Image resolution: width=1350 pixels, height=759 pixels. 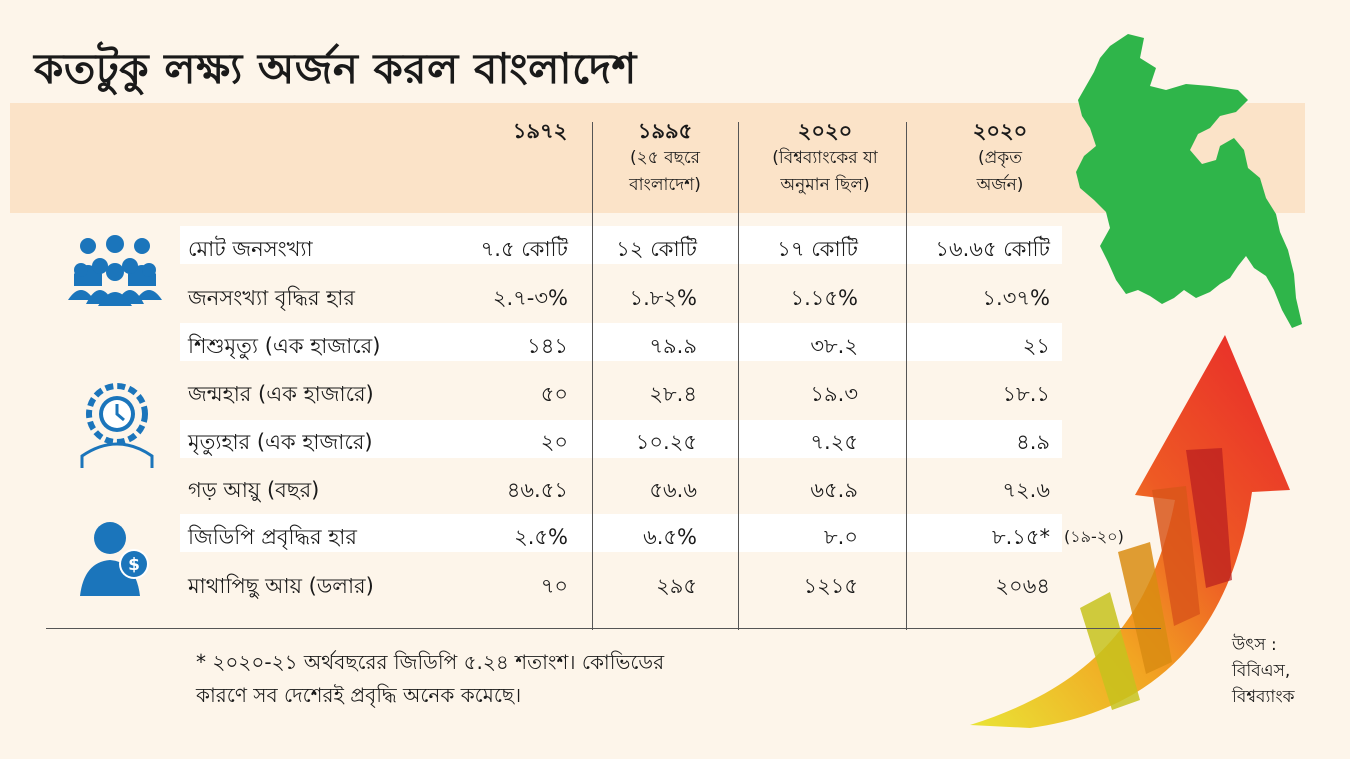 What do you see at coordinates (554, 586) in the screenshot?
I see `table-cell: ৭০` at bounding box center [554, 586].